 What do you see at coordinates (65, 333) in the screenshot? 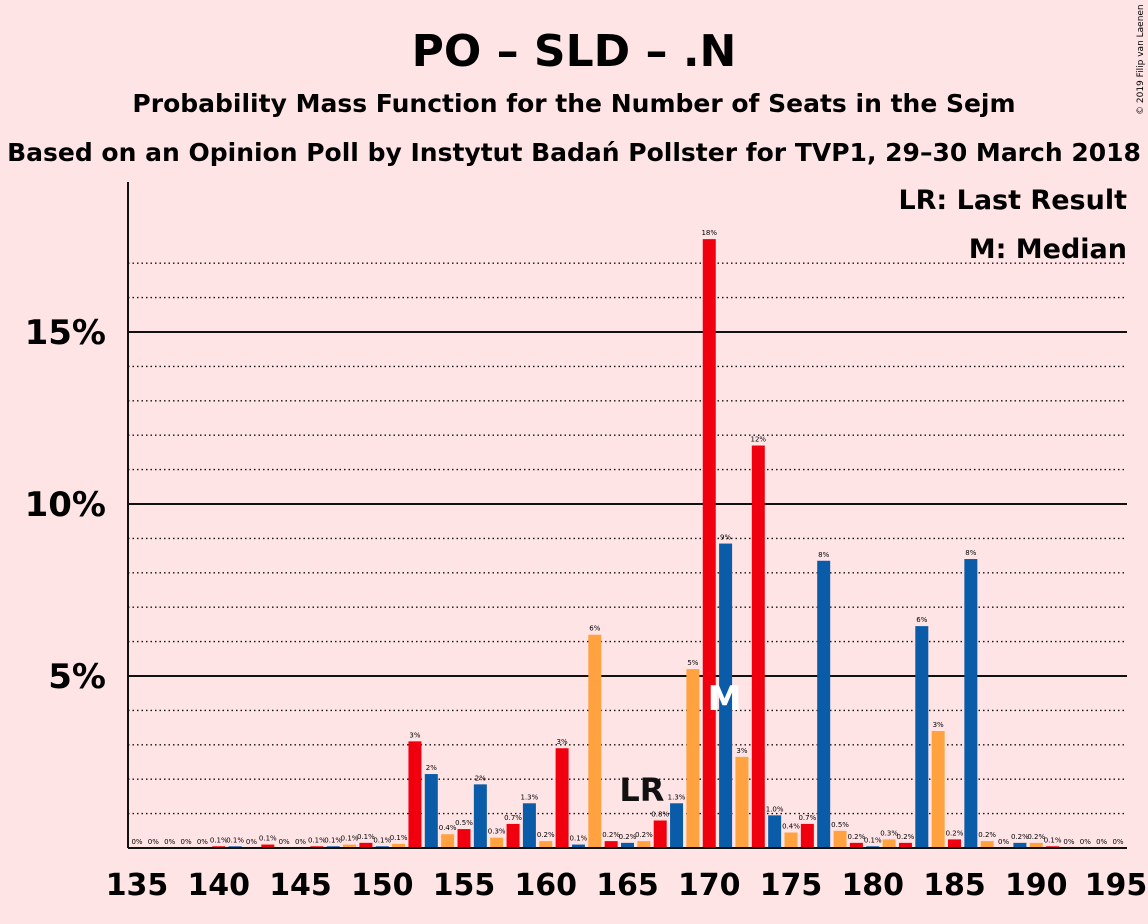
I see `y-tick-label: 15%` at bounding box center [65, 333].